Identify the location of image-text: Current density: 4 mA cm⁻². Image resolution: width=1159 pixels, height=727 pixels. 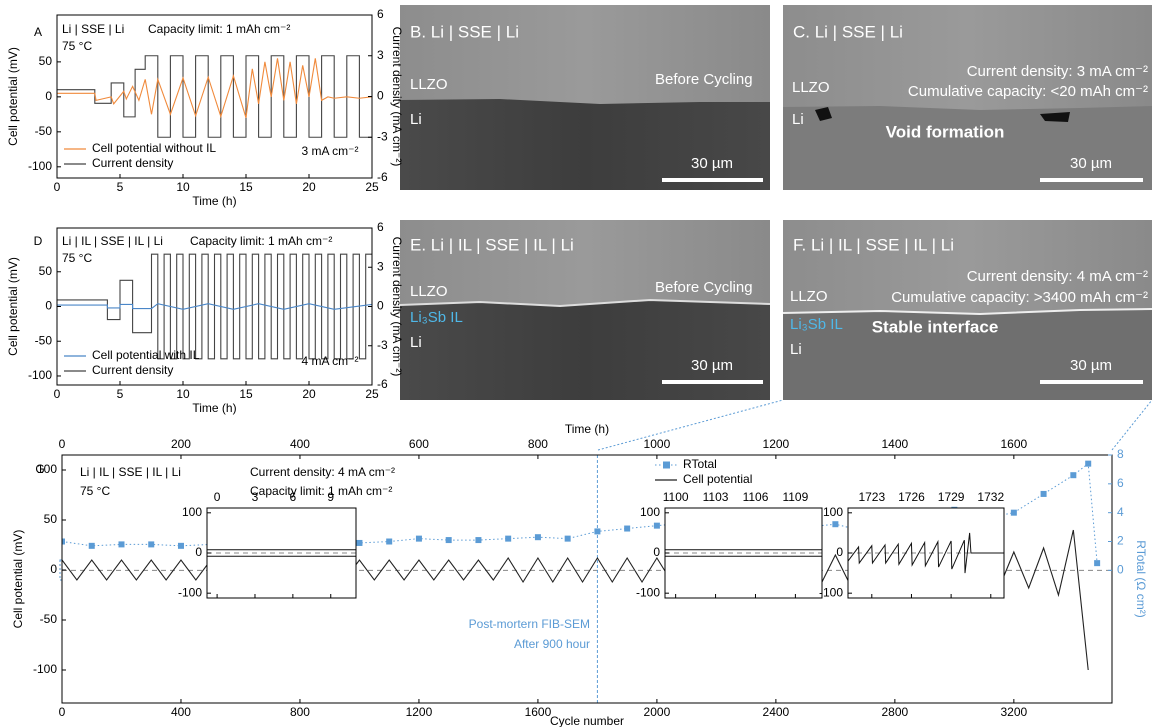
(1057, 276).